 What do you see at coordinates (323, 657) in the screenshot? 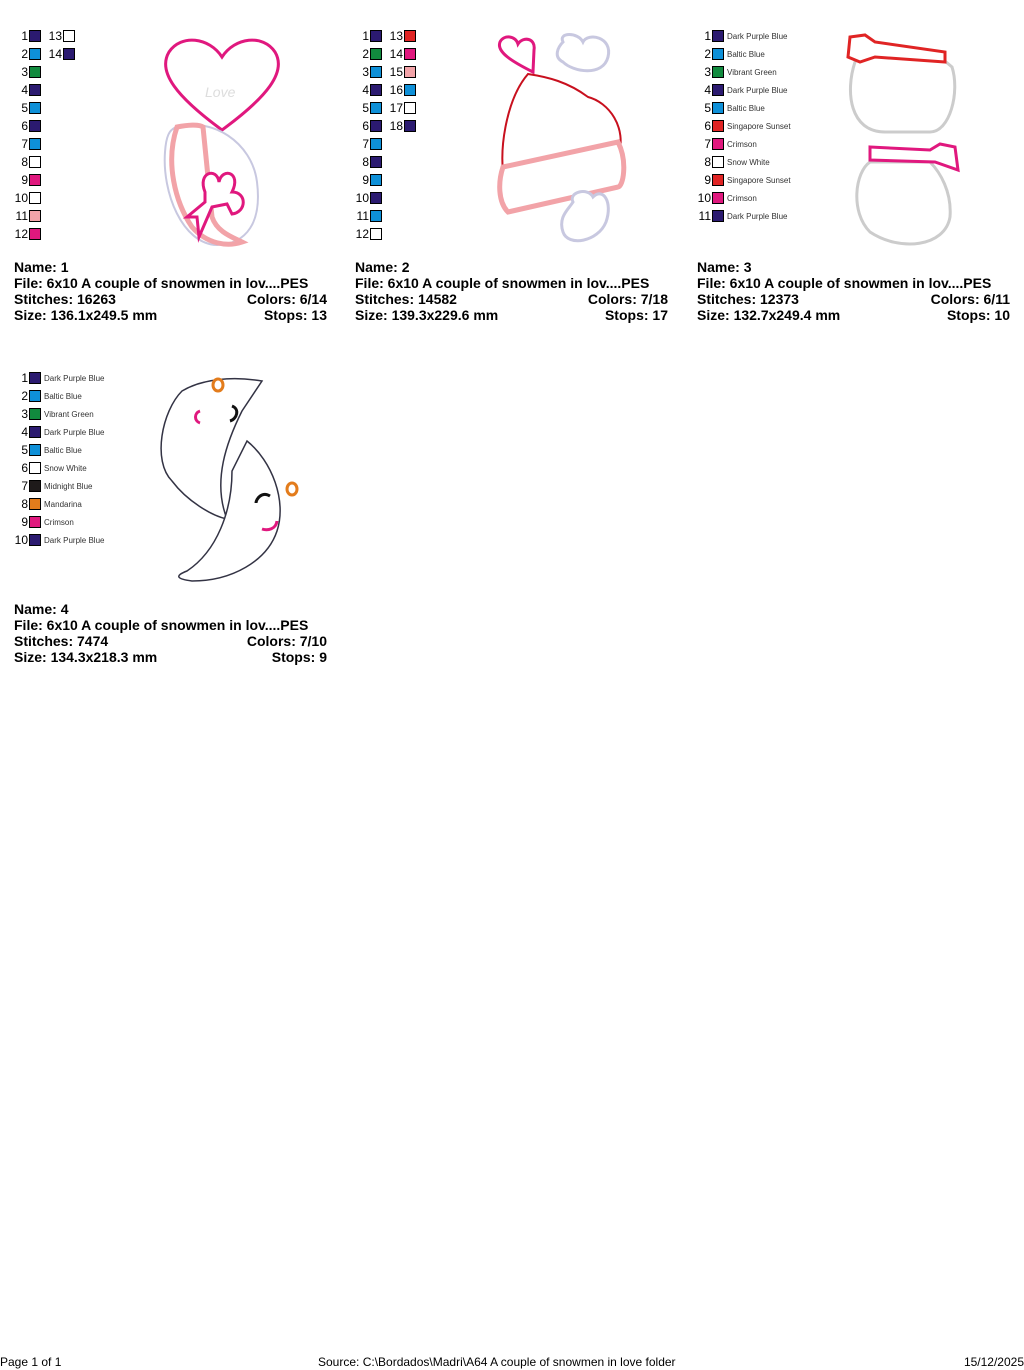
I see `info-value: 9` at bounding box center [323, 657].